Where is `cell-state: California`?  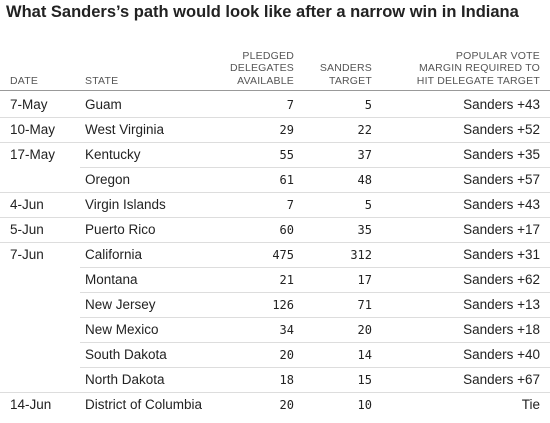
cell-state: California is located at coordinates (114, 254).